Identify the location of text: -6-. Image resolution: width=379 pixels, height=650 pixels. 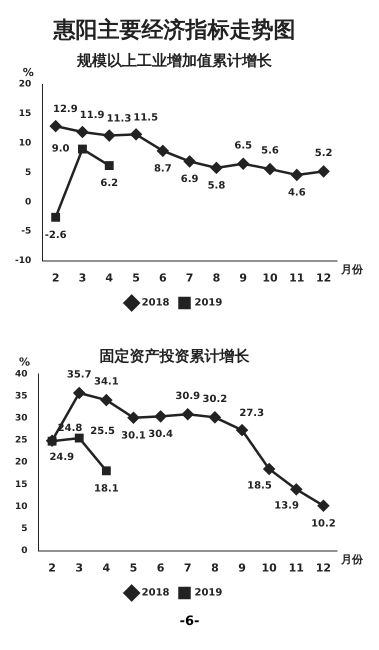
(189, 621).